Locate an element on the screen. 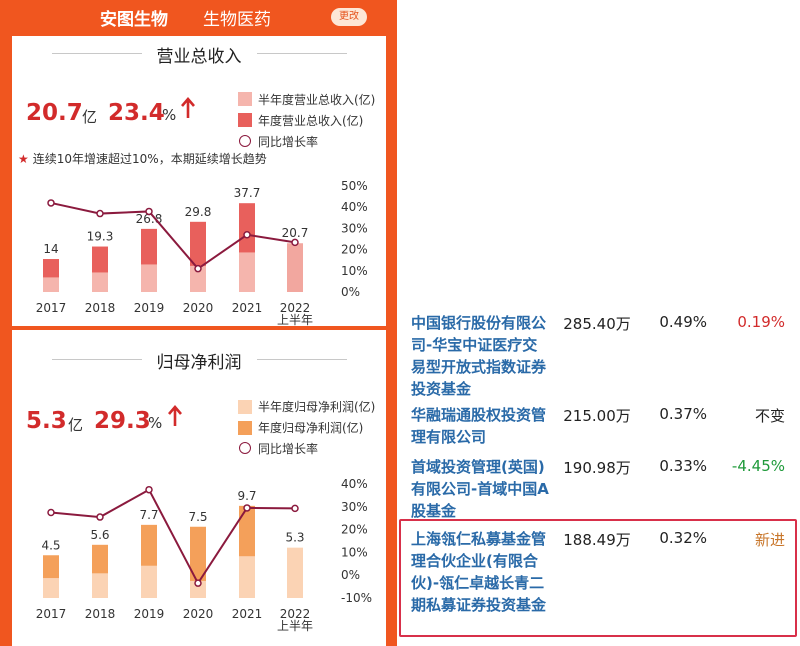 The width and height of the screenshot is (800, 646). holder-change: 0.19% is located at coordinates (761, 322).